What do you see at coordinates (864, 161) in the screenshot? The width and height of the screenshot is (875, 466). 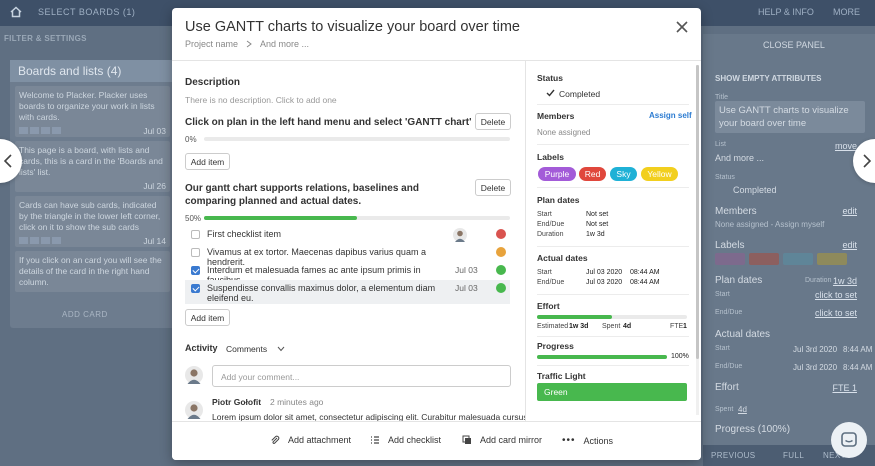 I see `next-card-button` at bounding box center [864, 161].